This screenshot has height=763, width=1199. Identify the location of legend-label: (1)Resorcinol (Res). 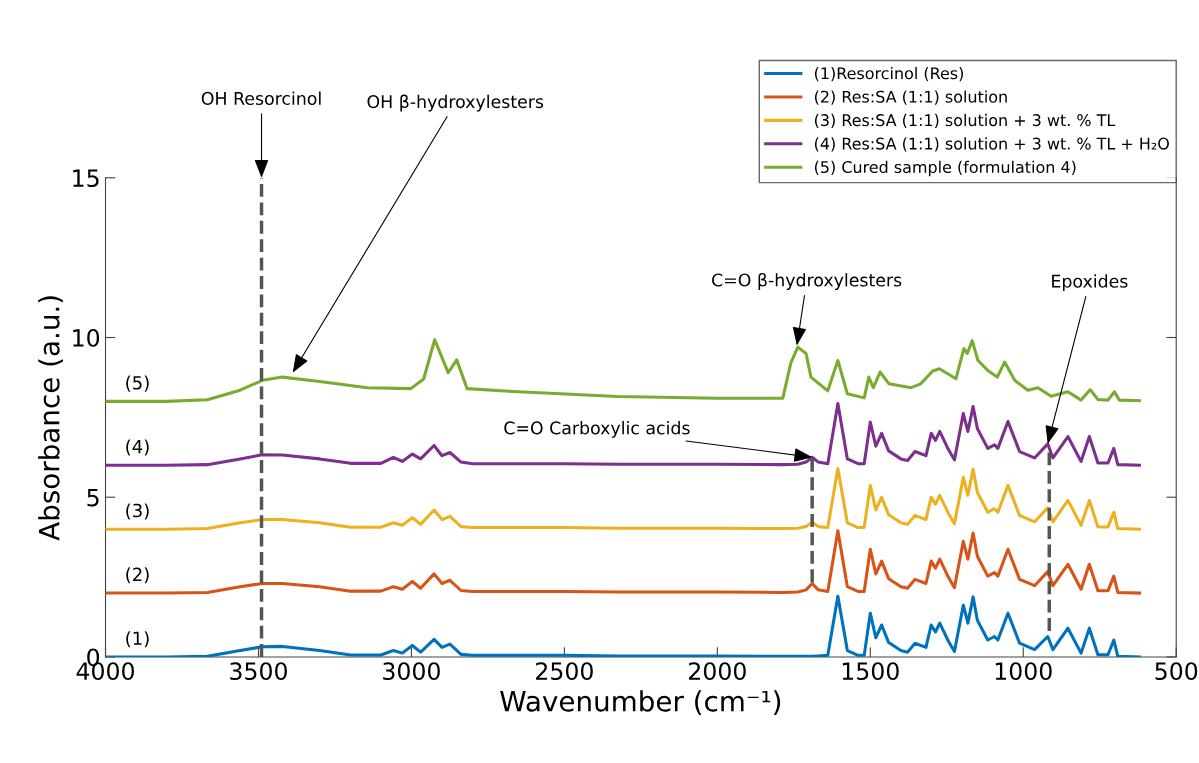
(888, 74).